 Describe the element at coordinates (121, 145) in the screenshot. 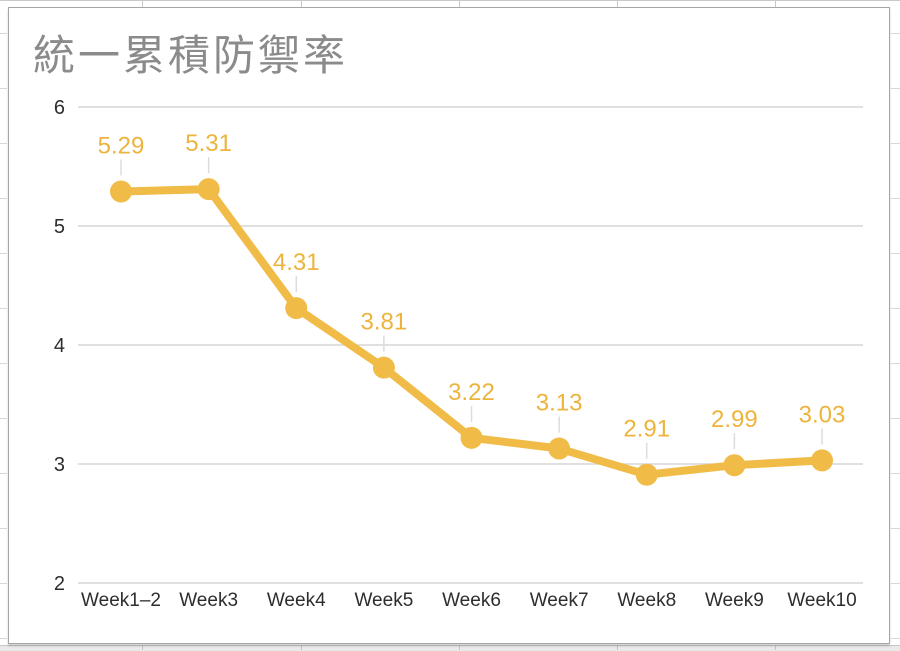

I see `data-point-label-1: 5.29` at that location.